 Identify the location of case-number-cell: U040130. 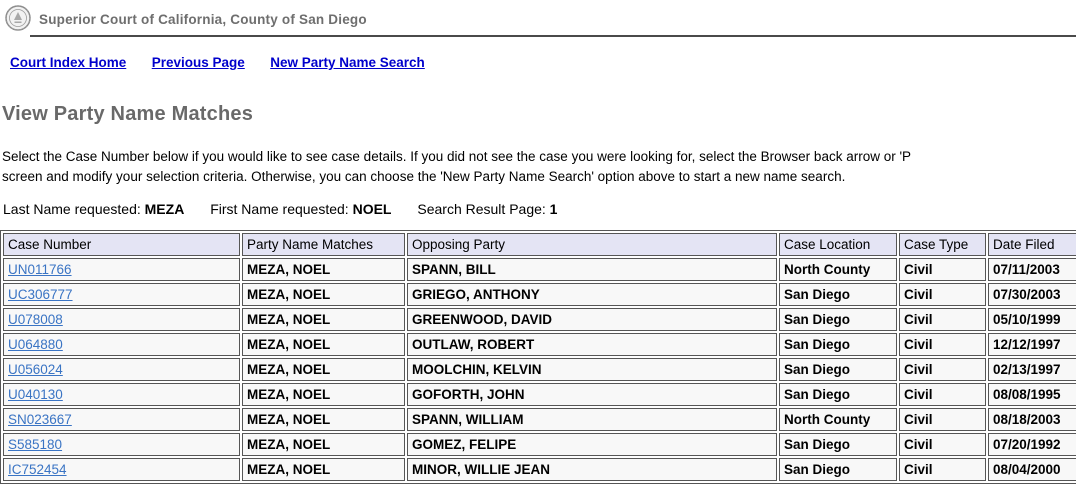
(121, 394).